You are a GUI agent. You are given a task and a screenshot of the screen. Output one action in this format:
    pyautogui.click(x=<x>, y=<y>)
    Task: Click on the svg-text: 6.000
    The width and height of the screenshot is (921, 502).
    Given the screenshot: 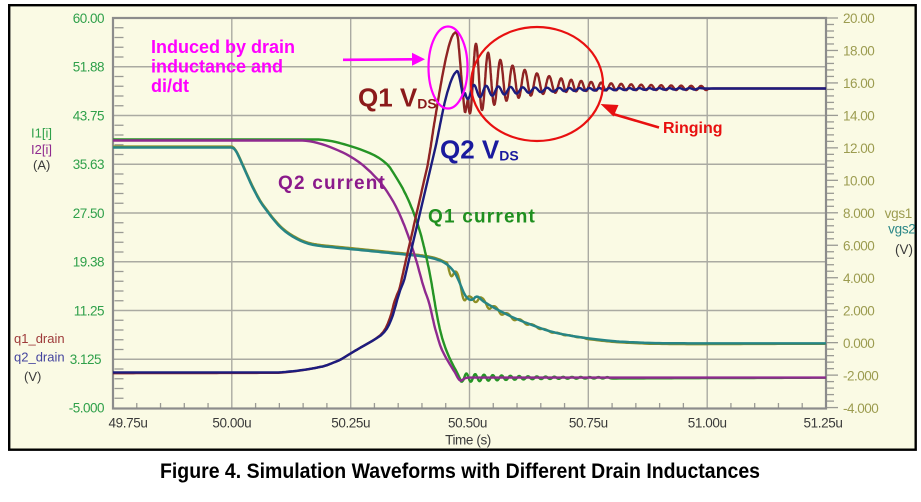 What is the action you would take?
    pyautogui.click(x=858, y=245)
    